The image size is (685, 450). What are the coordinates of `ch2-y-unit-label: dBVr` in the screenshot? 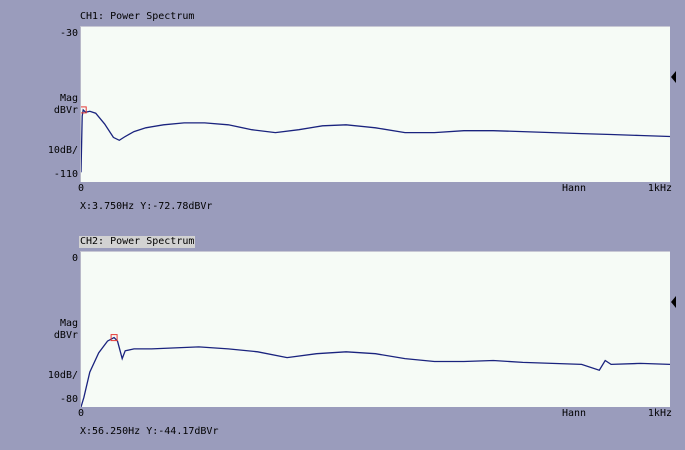 It's located at (65, 335).